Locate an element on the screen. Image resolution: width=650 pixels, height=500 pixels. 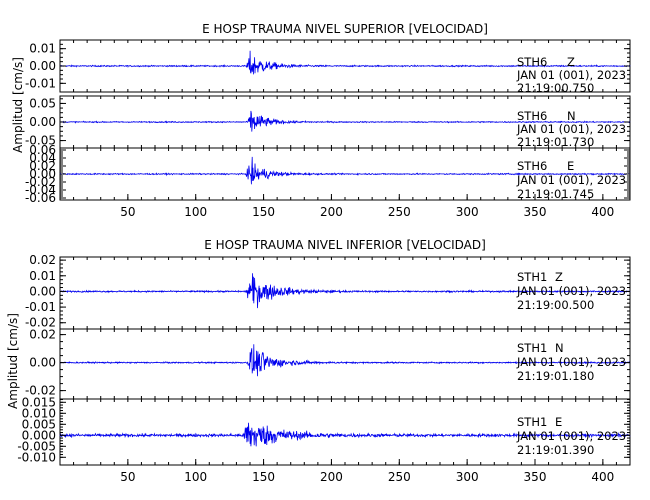
chart-title-bottom: E HOSP TRAUMA NIVEL INFERIOR [VELOCIDAD] is located at coordinates (345, 245).